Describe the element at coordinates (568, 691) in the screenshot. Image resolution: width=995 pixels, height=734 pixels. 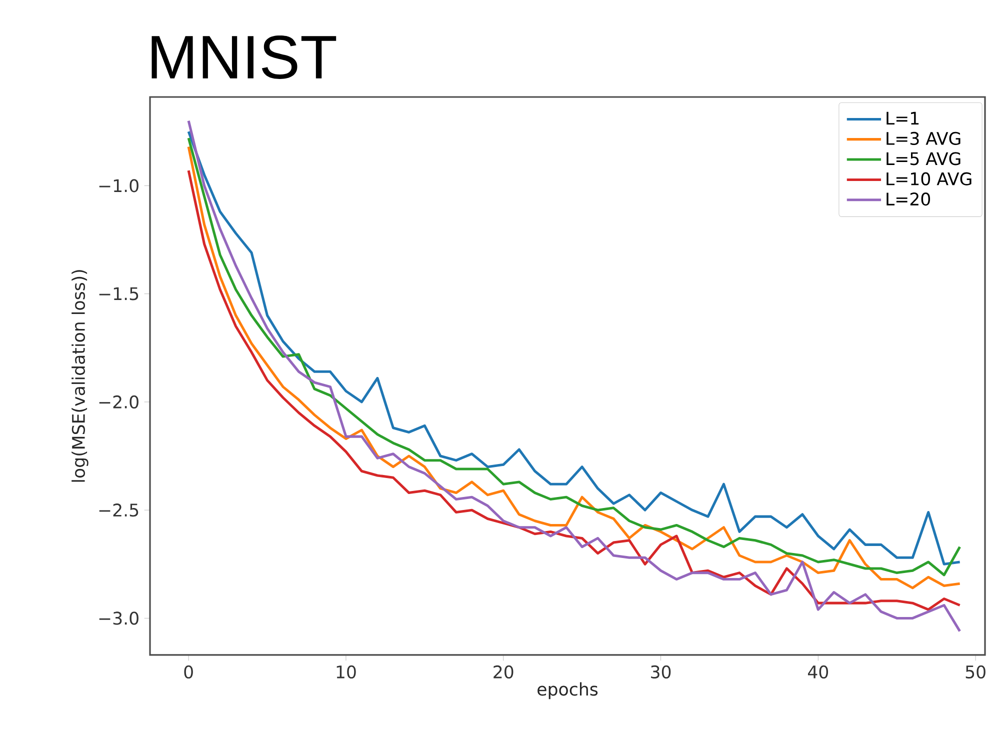
I see `x-axis-title: epochs` at that location.